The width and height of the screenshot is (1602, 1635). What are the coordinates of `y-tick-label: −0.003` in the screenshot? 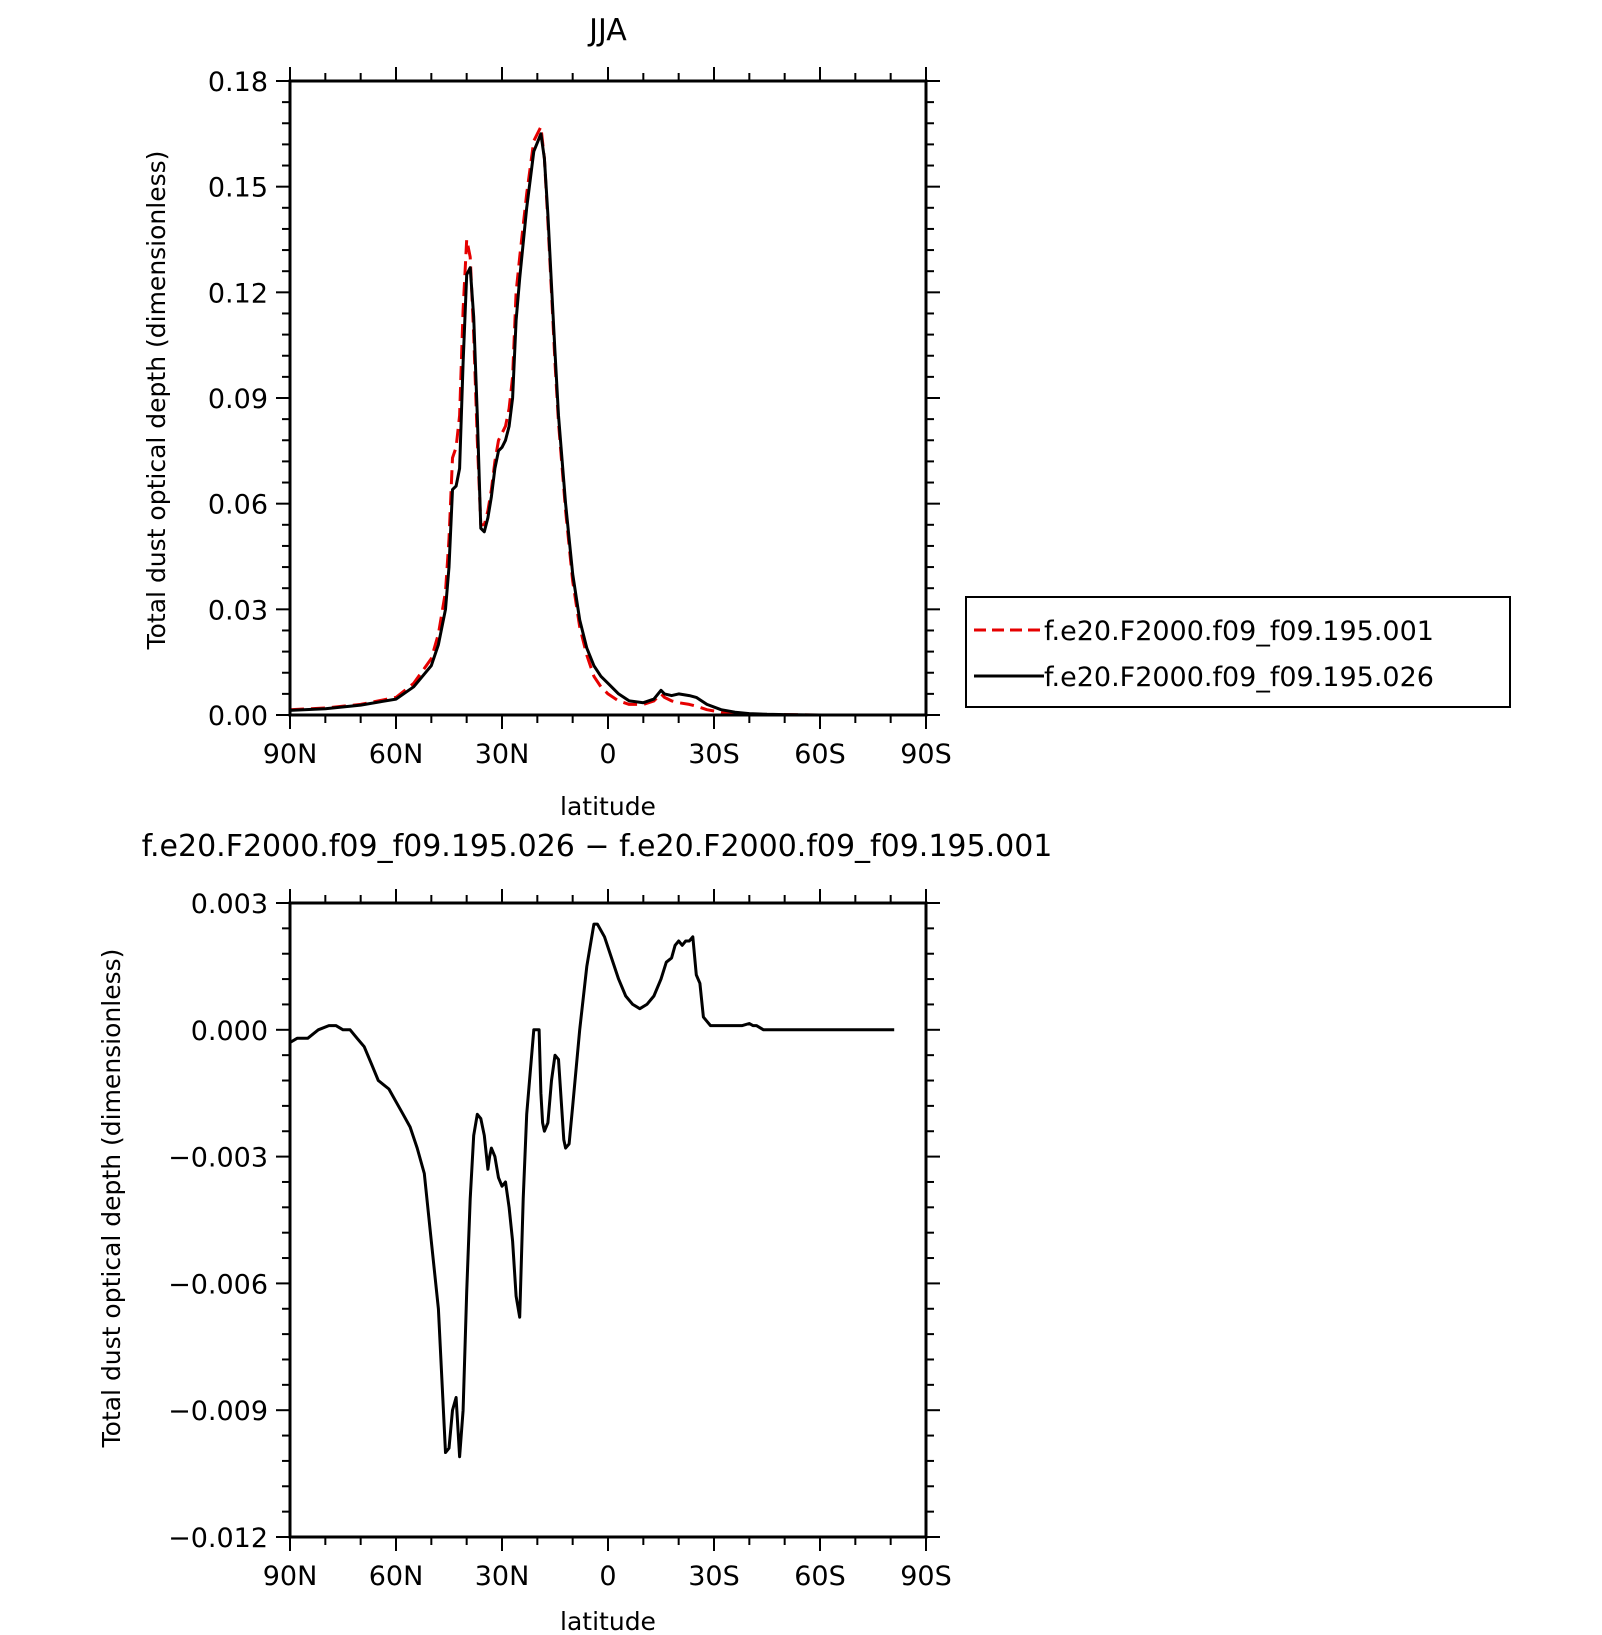 It's located at (218, 1158).